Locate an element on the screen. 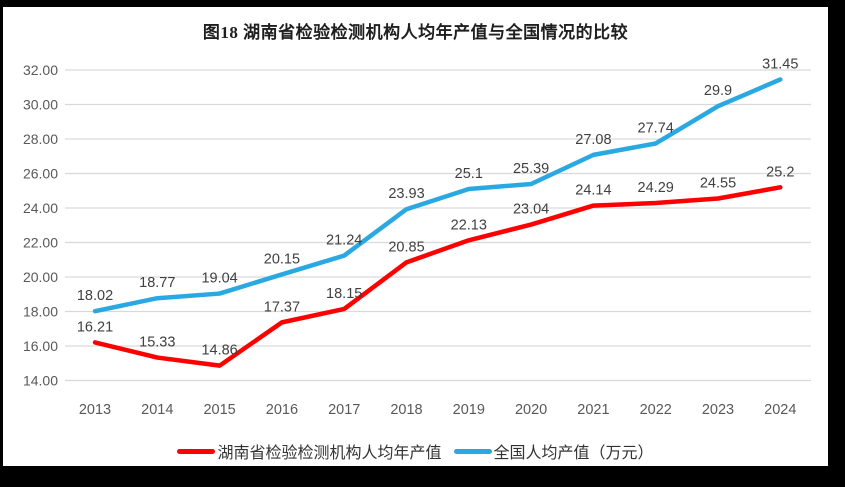 Image resolution: width=845 pixels, height=487 pixels. x-axis-tick-label: 2024 is located at coordinates (780, 410).